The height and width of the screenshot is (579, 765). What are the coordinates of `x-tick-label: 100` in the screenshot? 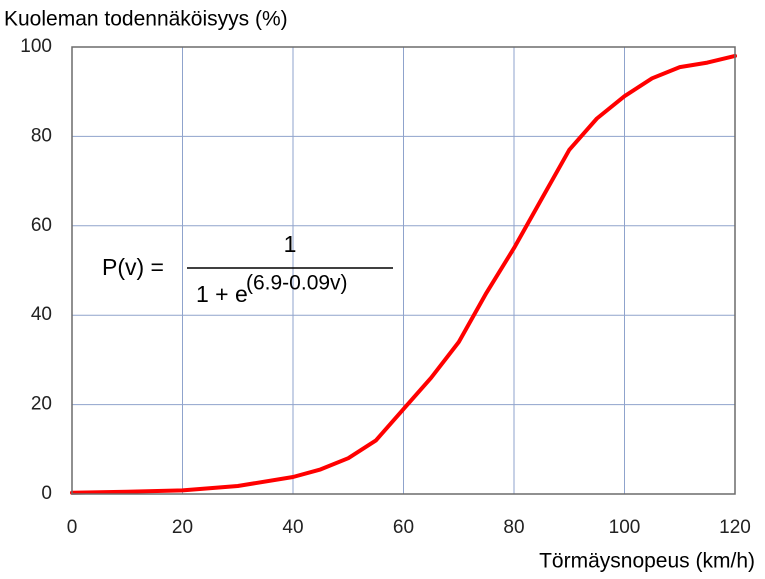 It's located at (625, 527).